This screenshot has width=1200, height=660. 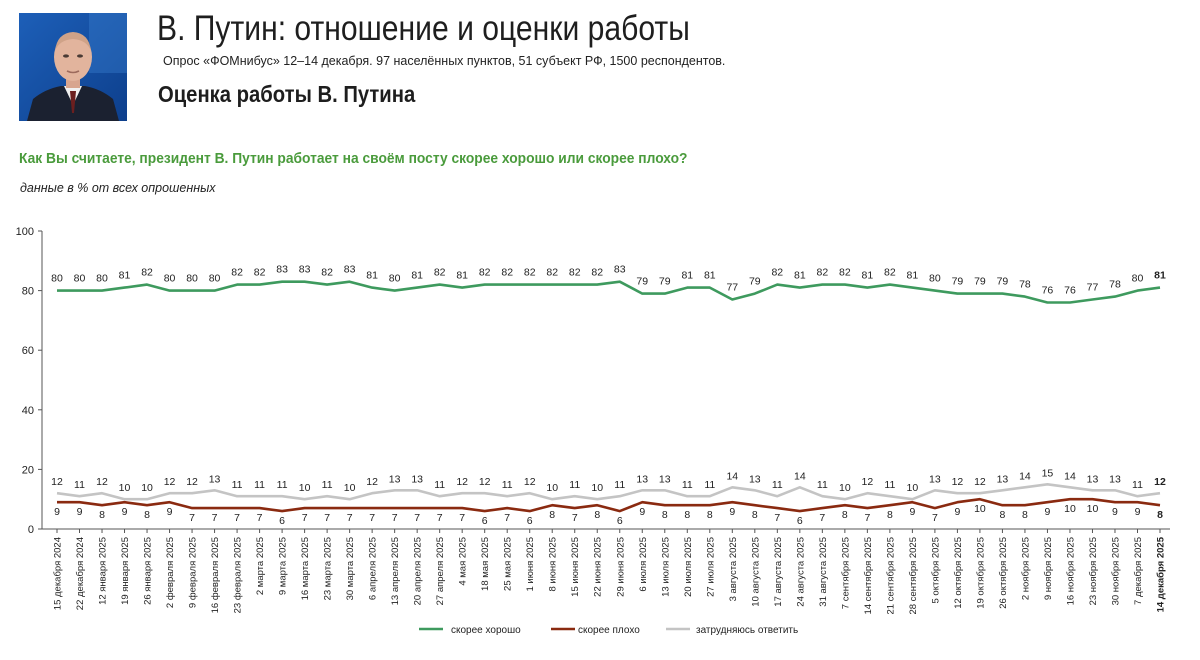 What do you see at coordinates (747, 630) in the screenshot?
I see `legend-label: затрудняюсь ответить` at bounding box center [747, 630].